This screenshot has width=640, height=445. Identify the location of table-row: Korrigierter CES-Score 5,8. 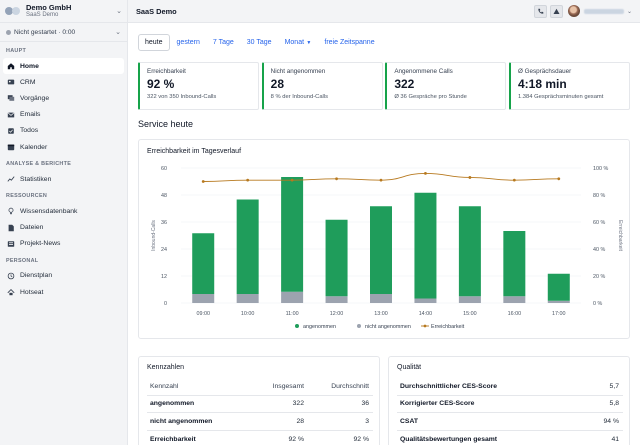
(510, 405).